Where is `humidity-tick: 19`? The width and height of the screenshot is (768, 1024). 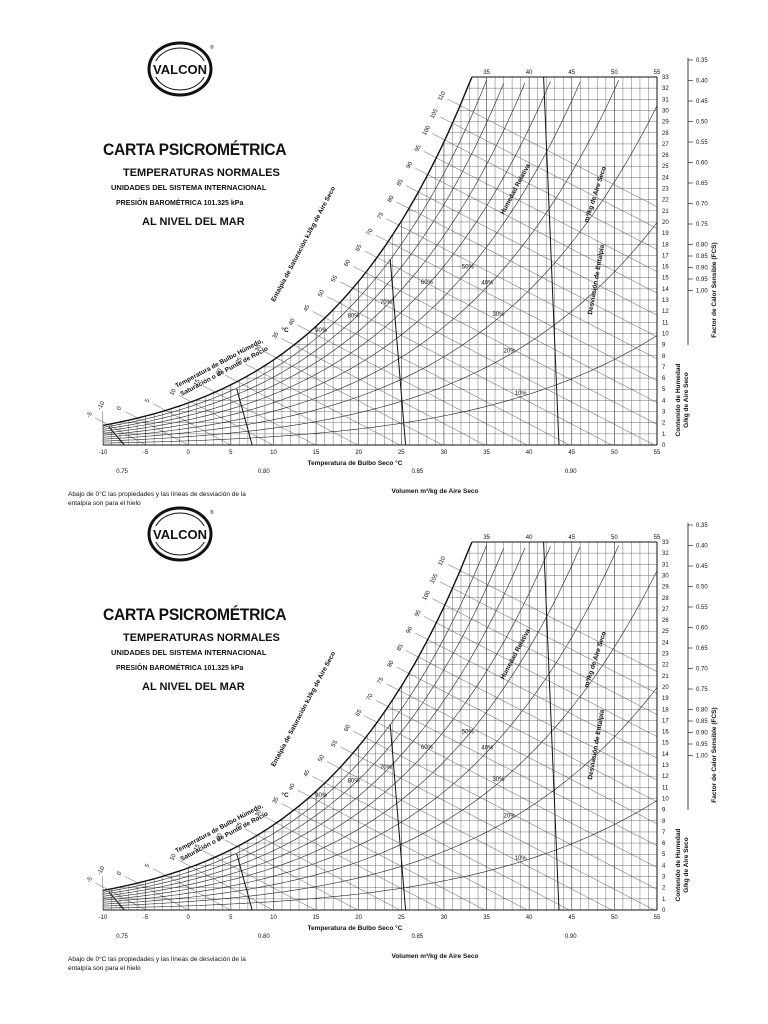 humidity-tick: 19 is located at coordinates (665, 234).